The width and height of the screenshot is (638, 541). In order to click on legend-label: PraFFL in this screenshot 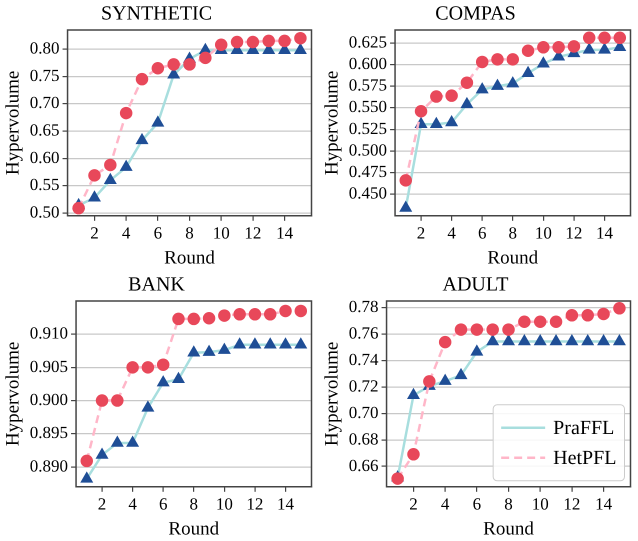, I will do `click(583, 428)`.